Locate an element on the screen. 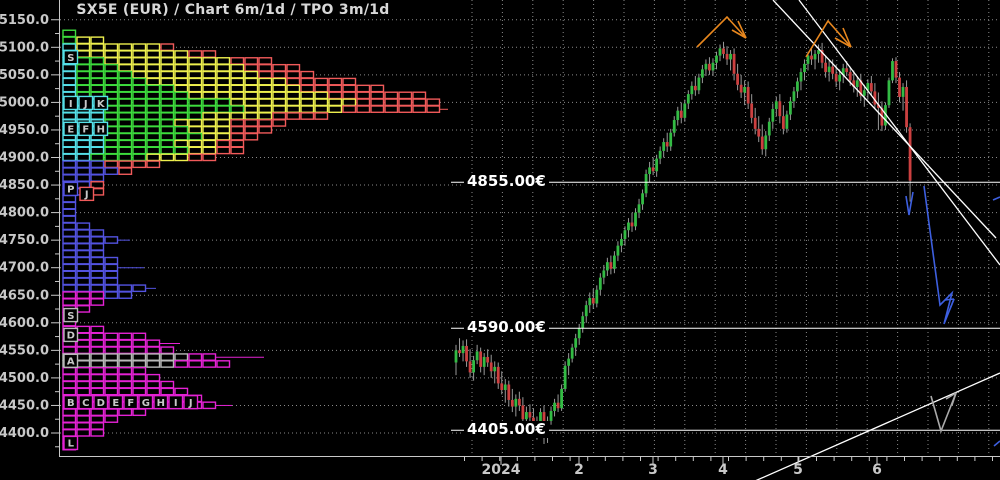 This screenshot has width=1000, height=480. peak-arrow-april is located at coordinates (742, 29).